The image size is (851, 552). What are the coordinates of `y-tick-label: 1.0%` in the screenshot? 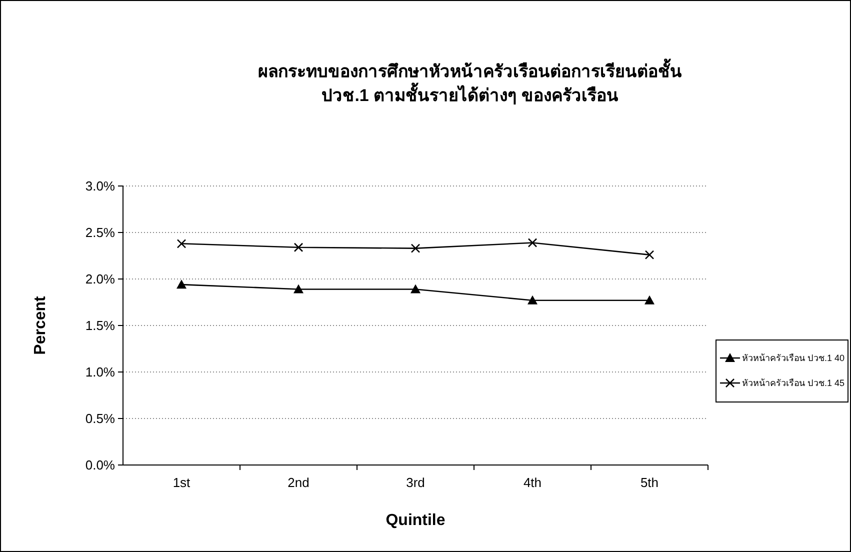 It's located at (100, 372).